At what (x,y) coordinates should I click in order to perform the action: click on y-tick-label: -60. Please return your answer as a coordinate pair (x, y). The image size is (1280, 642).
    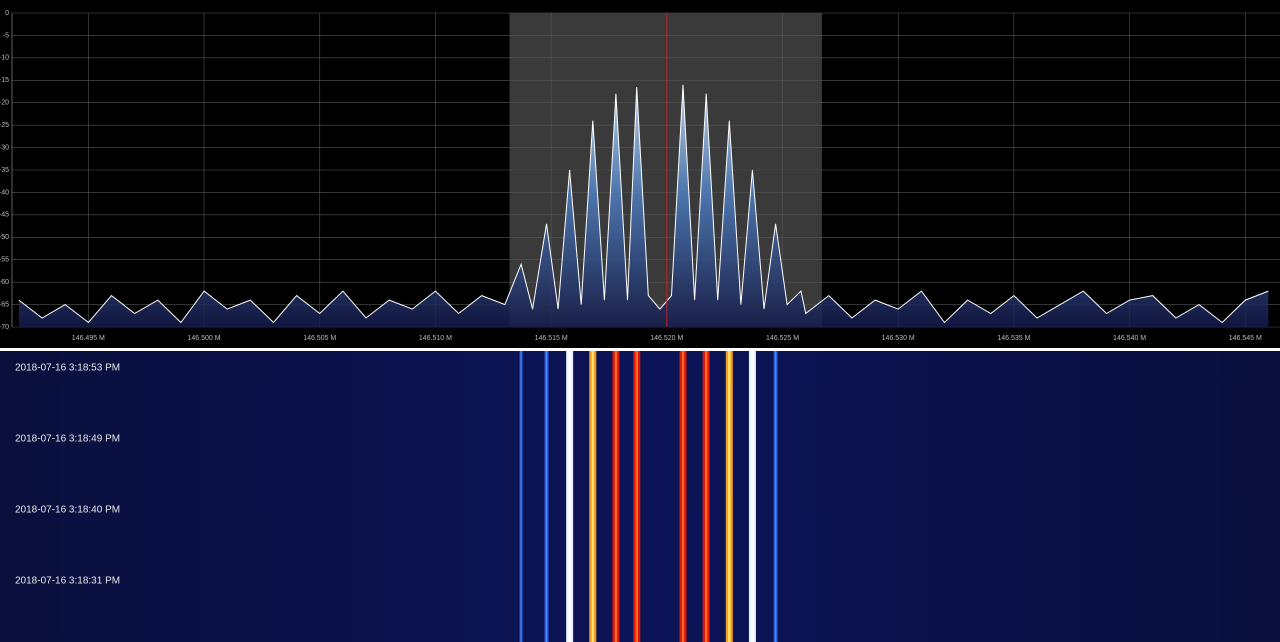
    Looking at the image, I should click on (4, 282).